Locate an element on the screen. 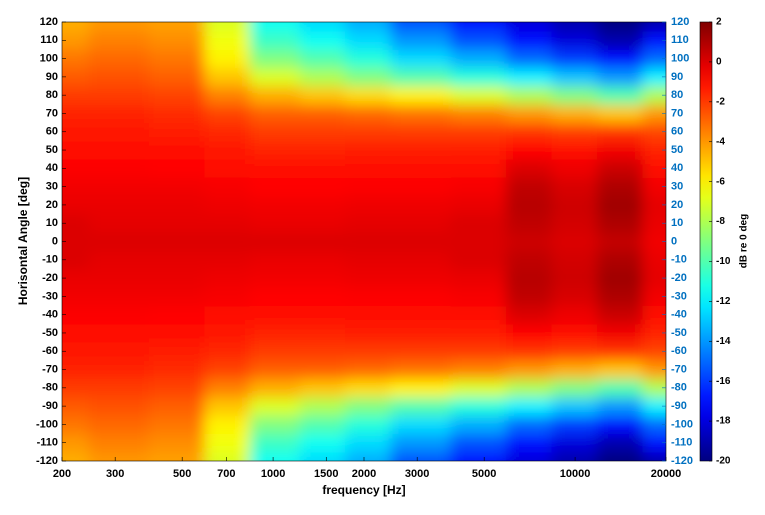 The width and height of the screenshot is (765, 515). y-tick-label: 80 is located at coordinates (52, 95).